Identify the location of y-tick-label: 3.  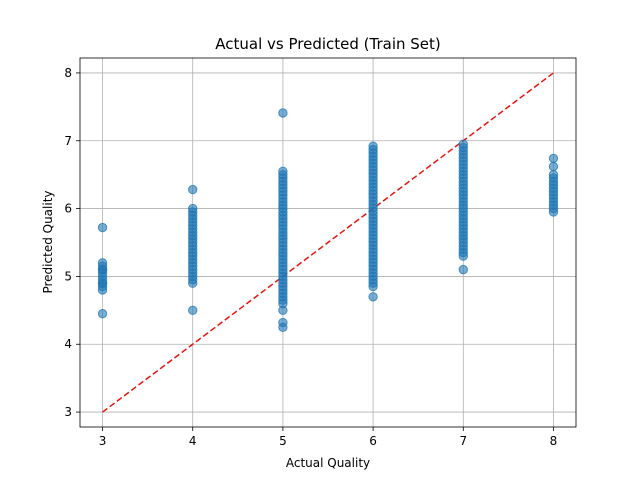
(68, 412).